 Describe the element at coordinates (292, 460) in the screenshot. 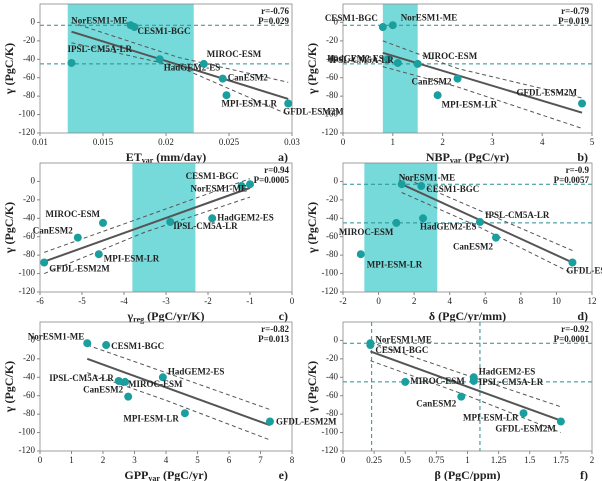

I see `x-tick-label: 8` at that location.